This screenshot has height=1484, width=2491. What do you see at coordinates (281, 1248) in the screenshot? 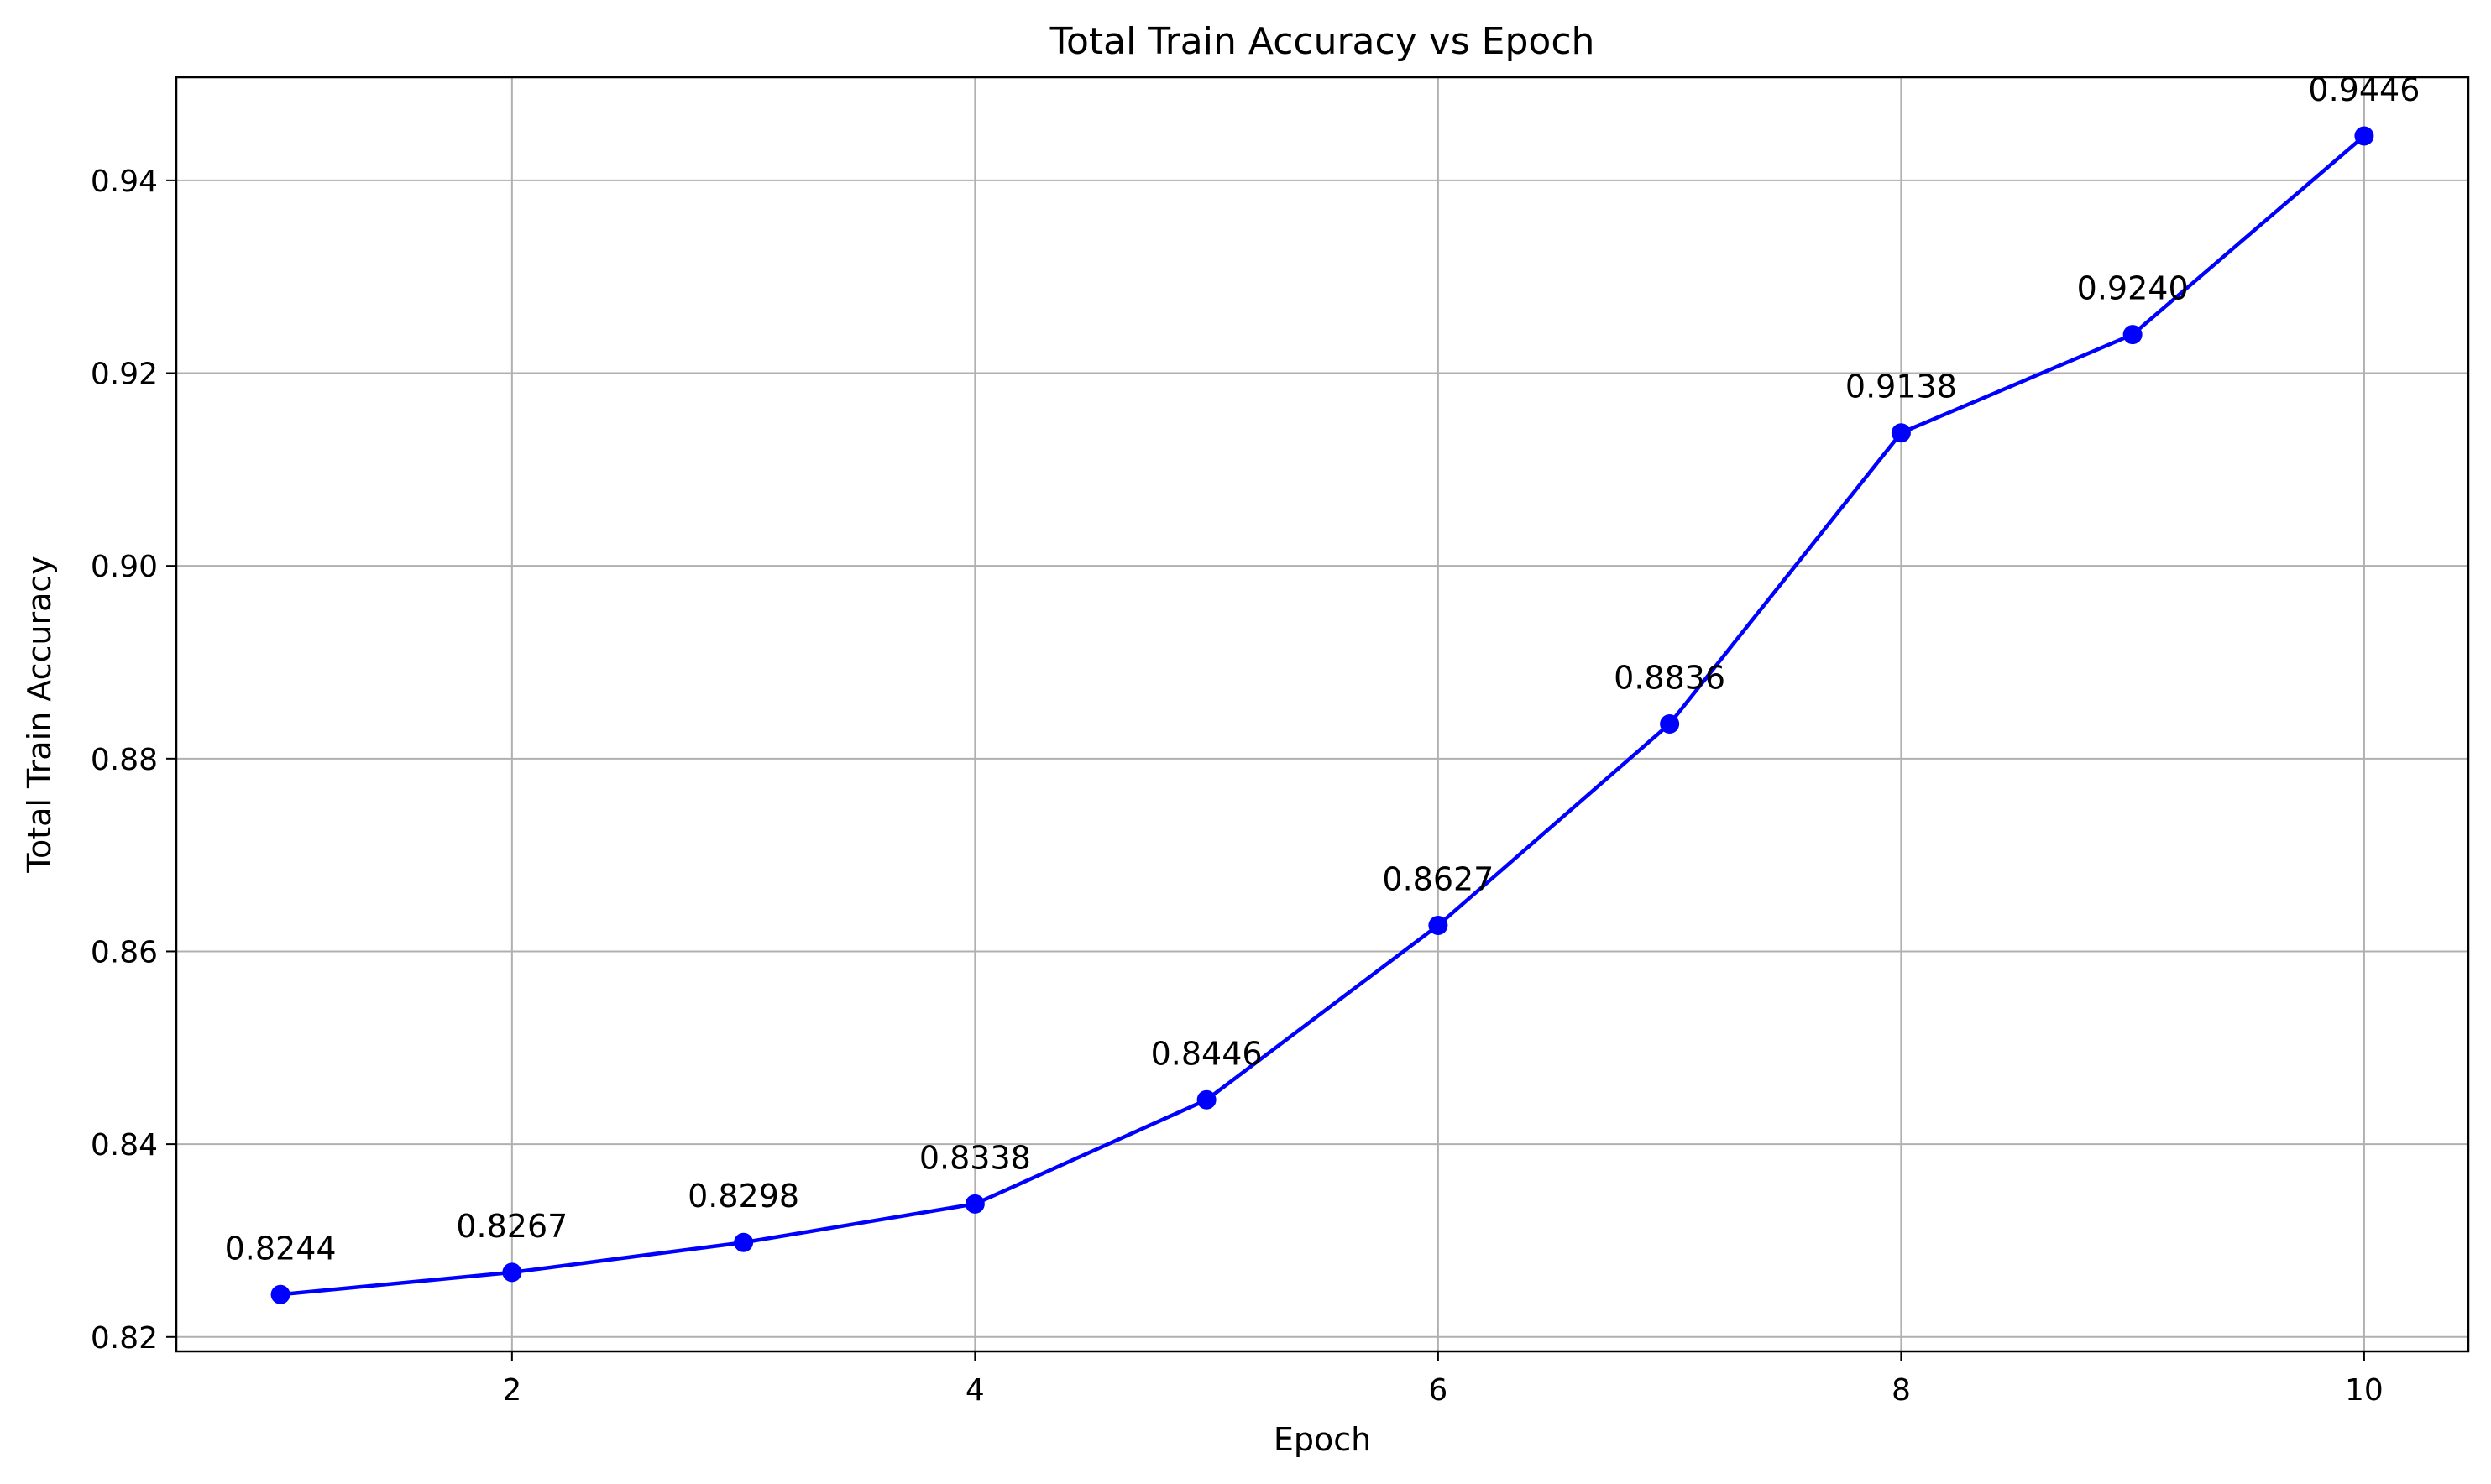
I see `data-label: 0.8244` at bounding box center [281, 1248].